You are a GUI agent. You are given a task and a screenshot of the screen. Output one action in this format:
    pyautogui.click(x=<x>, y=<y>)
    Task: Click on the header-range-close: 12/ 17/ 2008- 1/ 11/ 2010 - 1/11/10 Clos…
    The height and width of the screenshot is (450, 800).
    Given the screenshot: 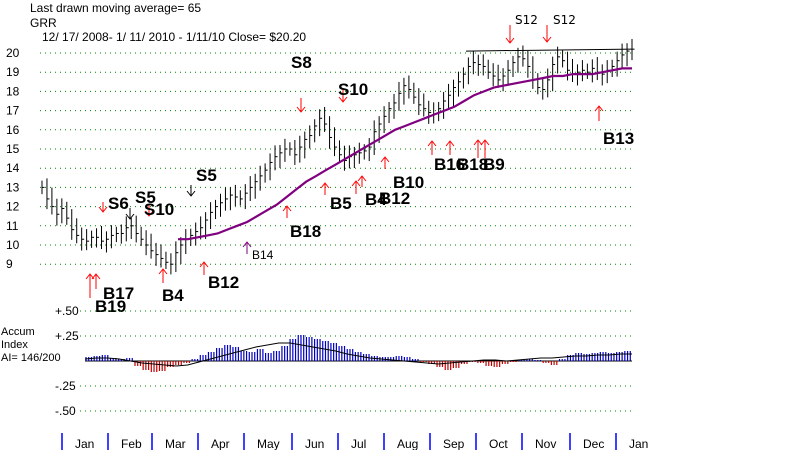 What is the action you would take?
    pyautogui.click(x=174, y=37)
    